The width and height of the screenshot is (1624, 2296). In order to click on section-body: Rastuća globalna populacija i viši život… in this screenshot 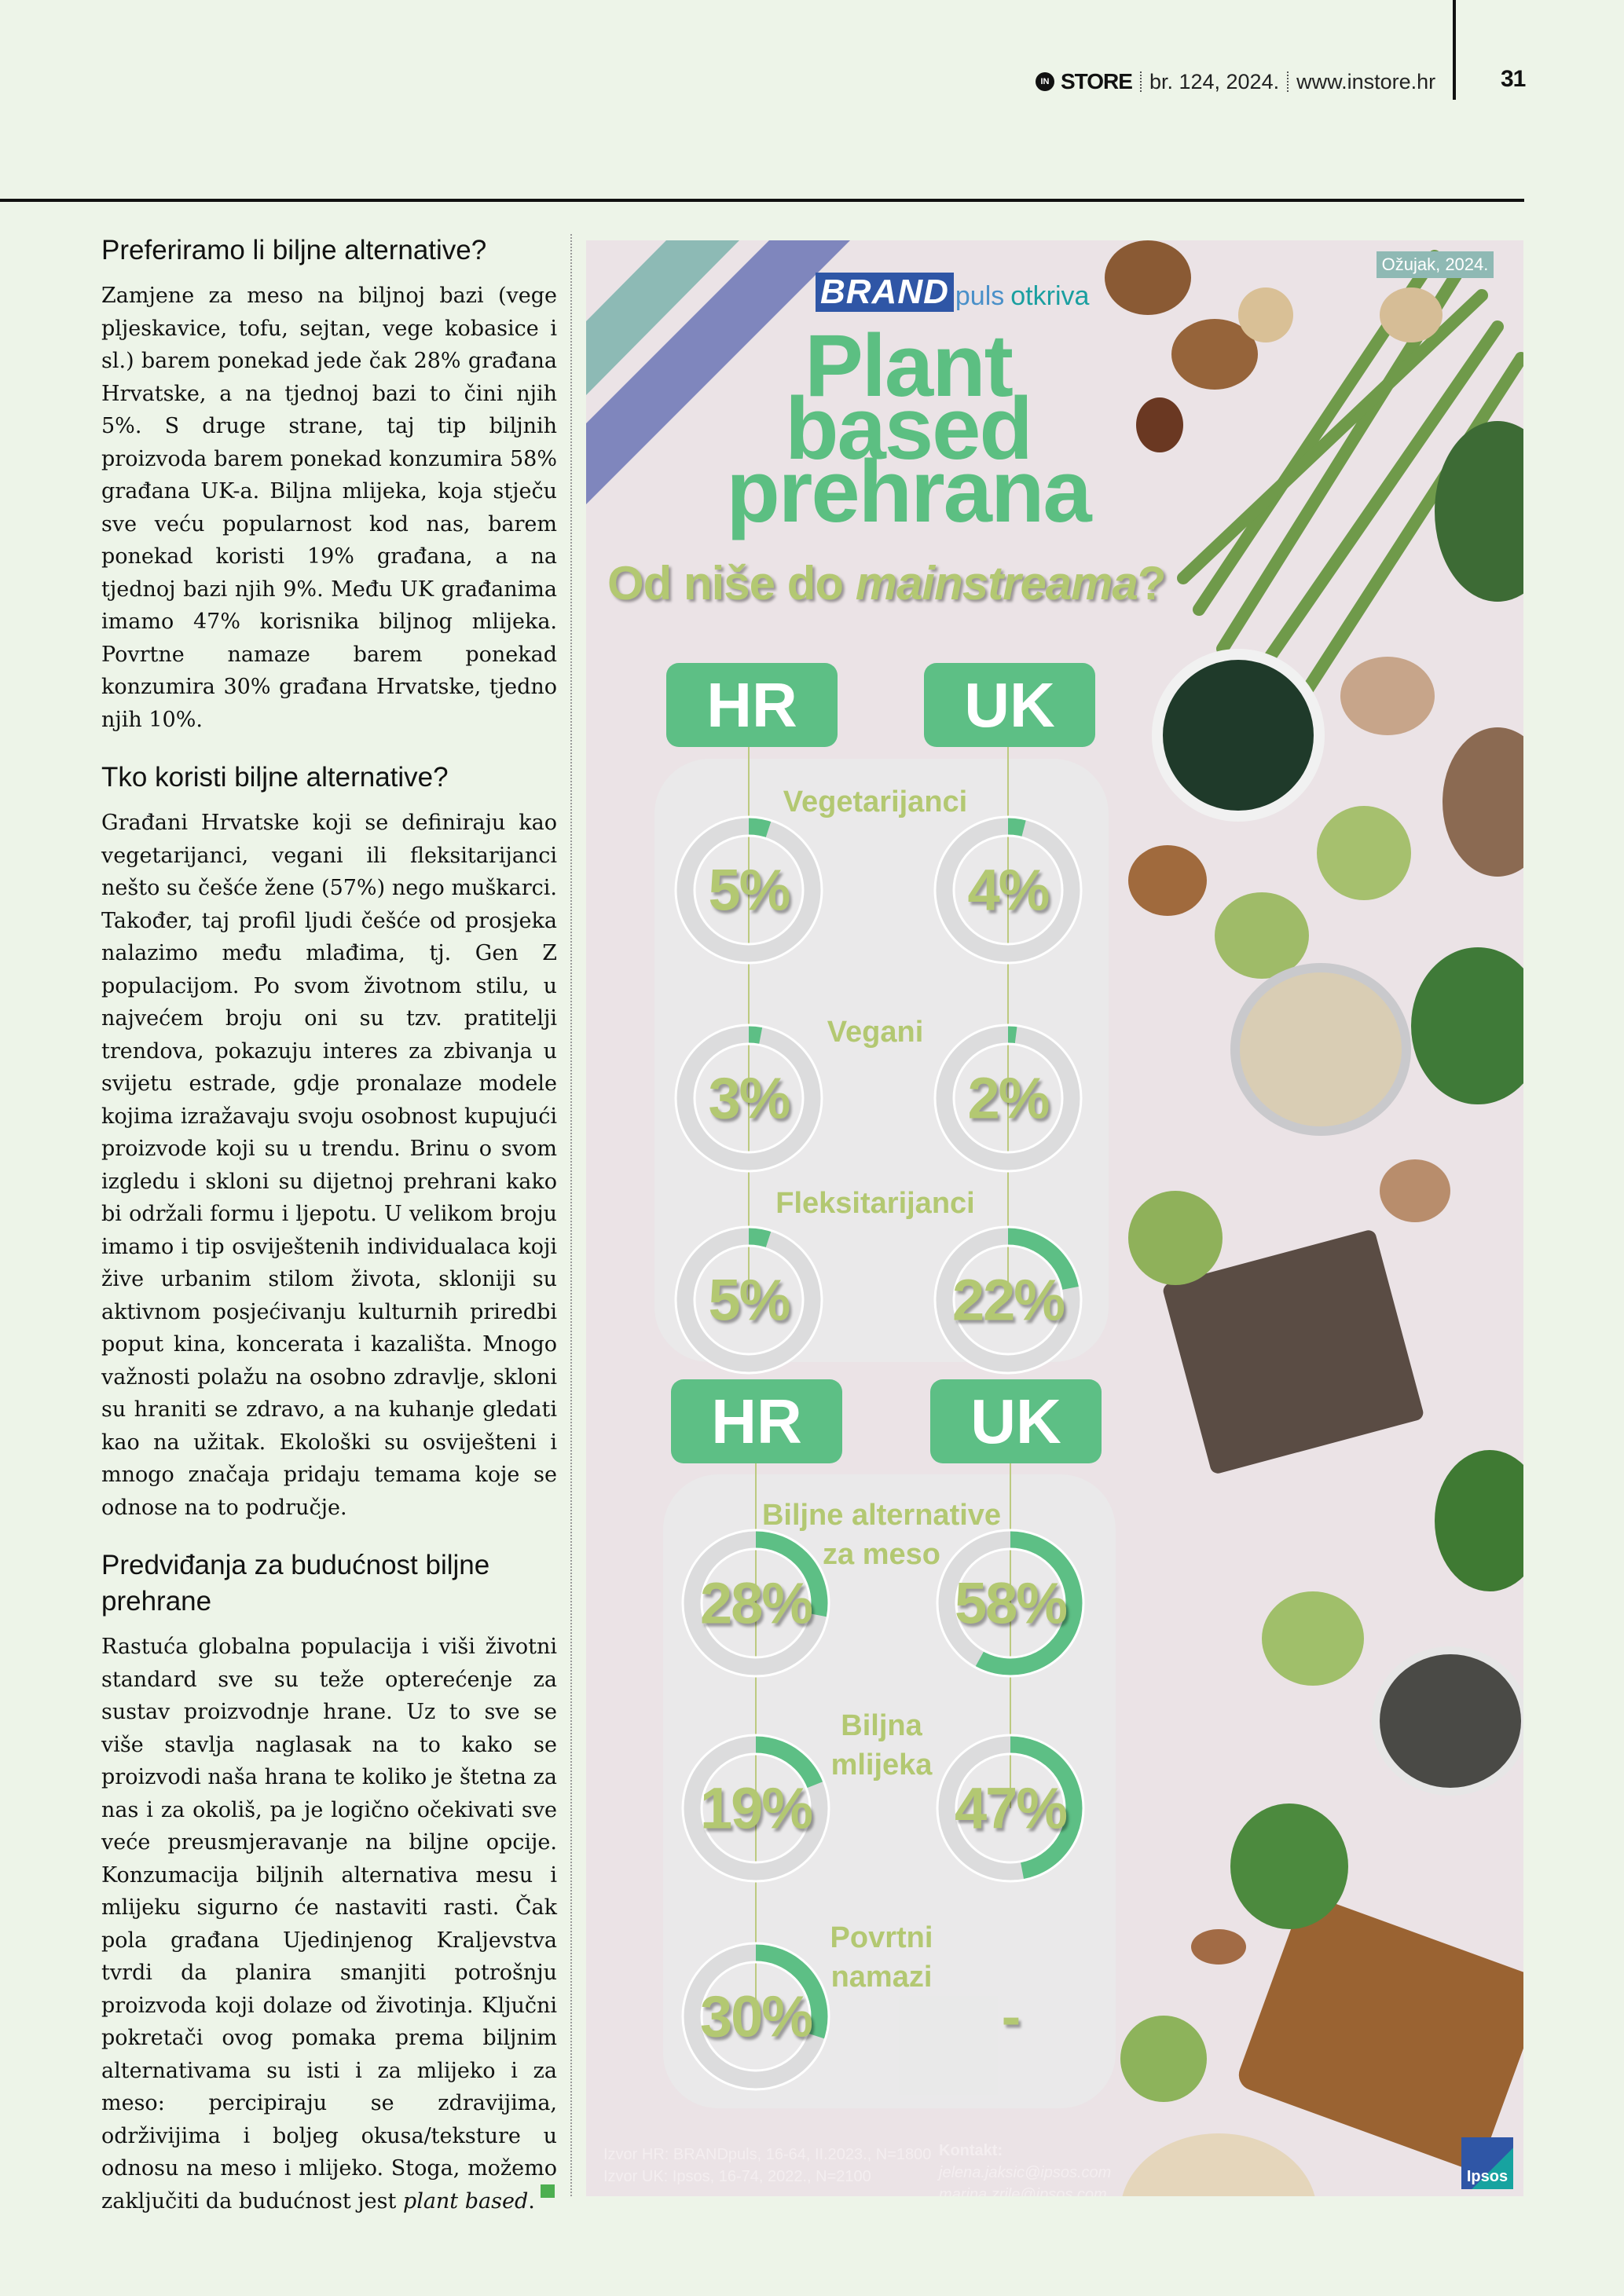, I will do `click(329, 1924)`.